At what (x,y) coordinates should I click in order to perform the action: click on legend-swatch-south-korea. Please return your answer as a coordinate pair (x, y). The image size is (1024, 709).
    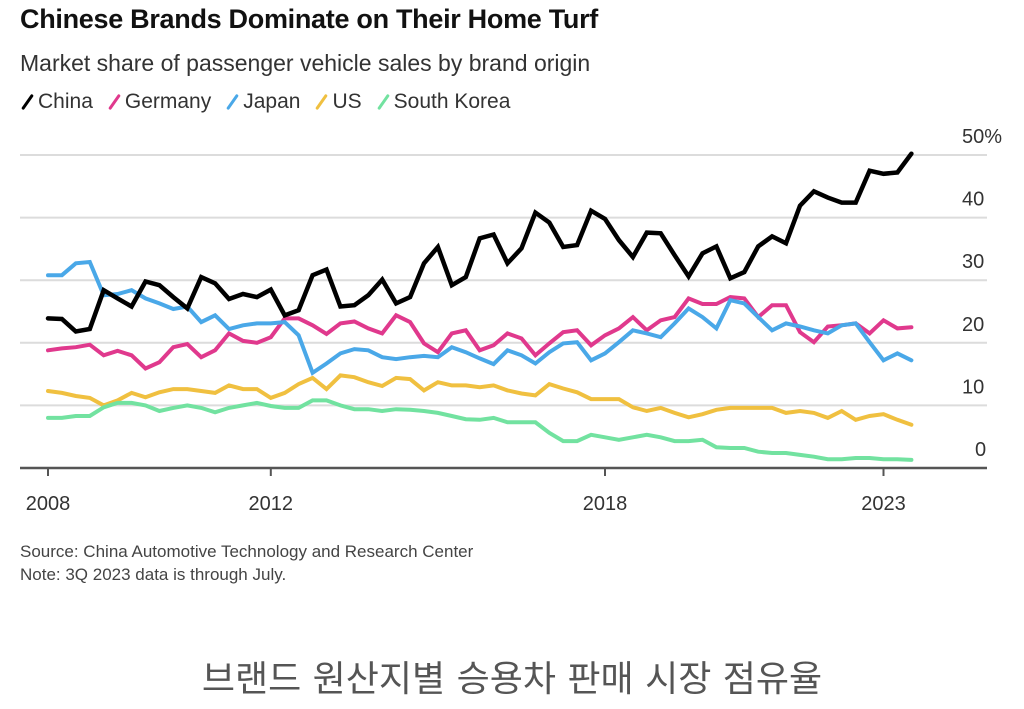
    Looking at the image, I should click on (383, 102).